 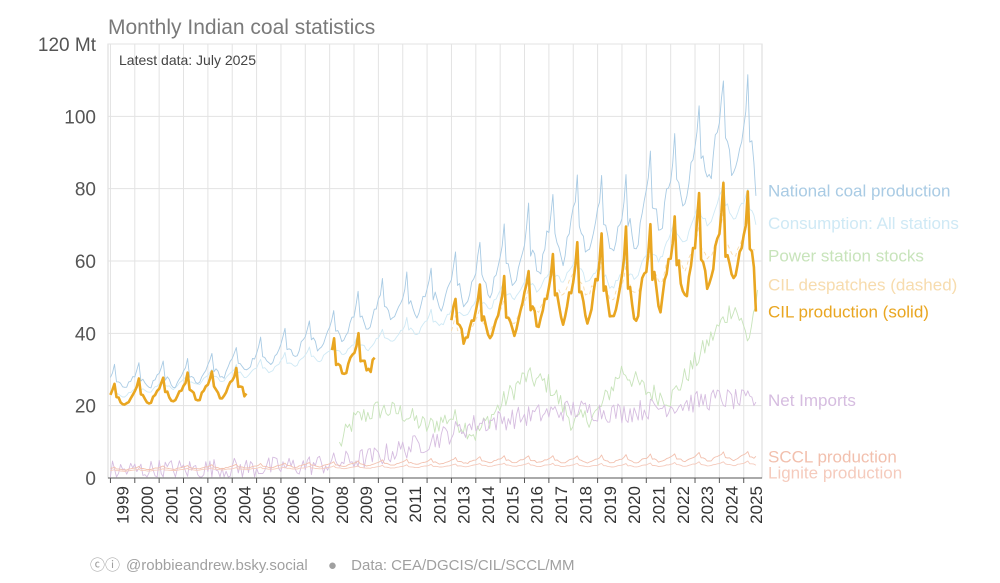 I want to click on y-tick-label: 80, so click(x=85, y=190).